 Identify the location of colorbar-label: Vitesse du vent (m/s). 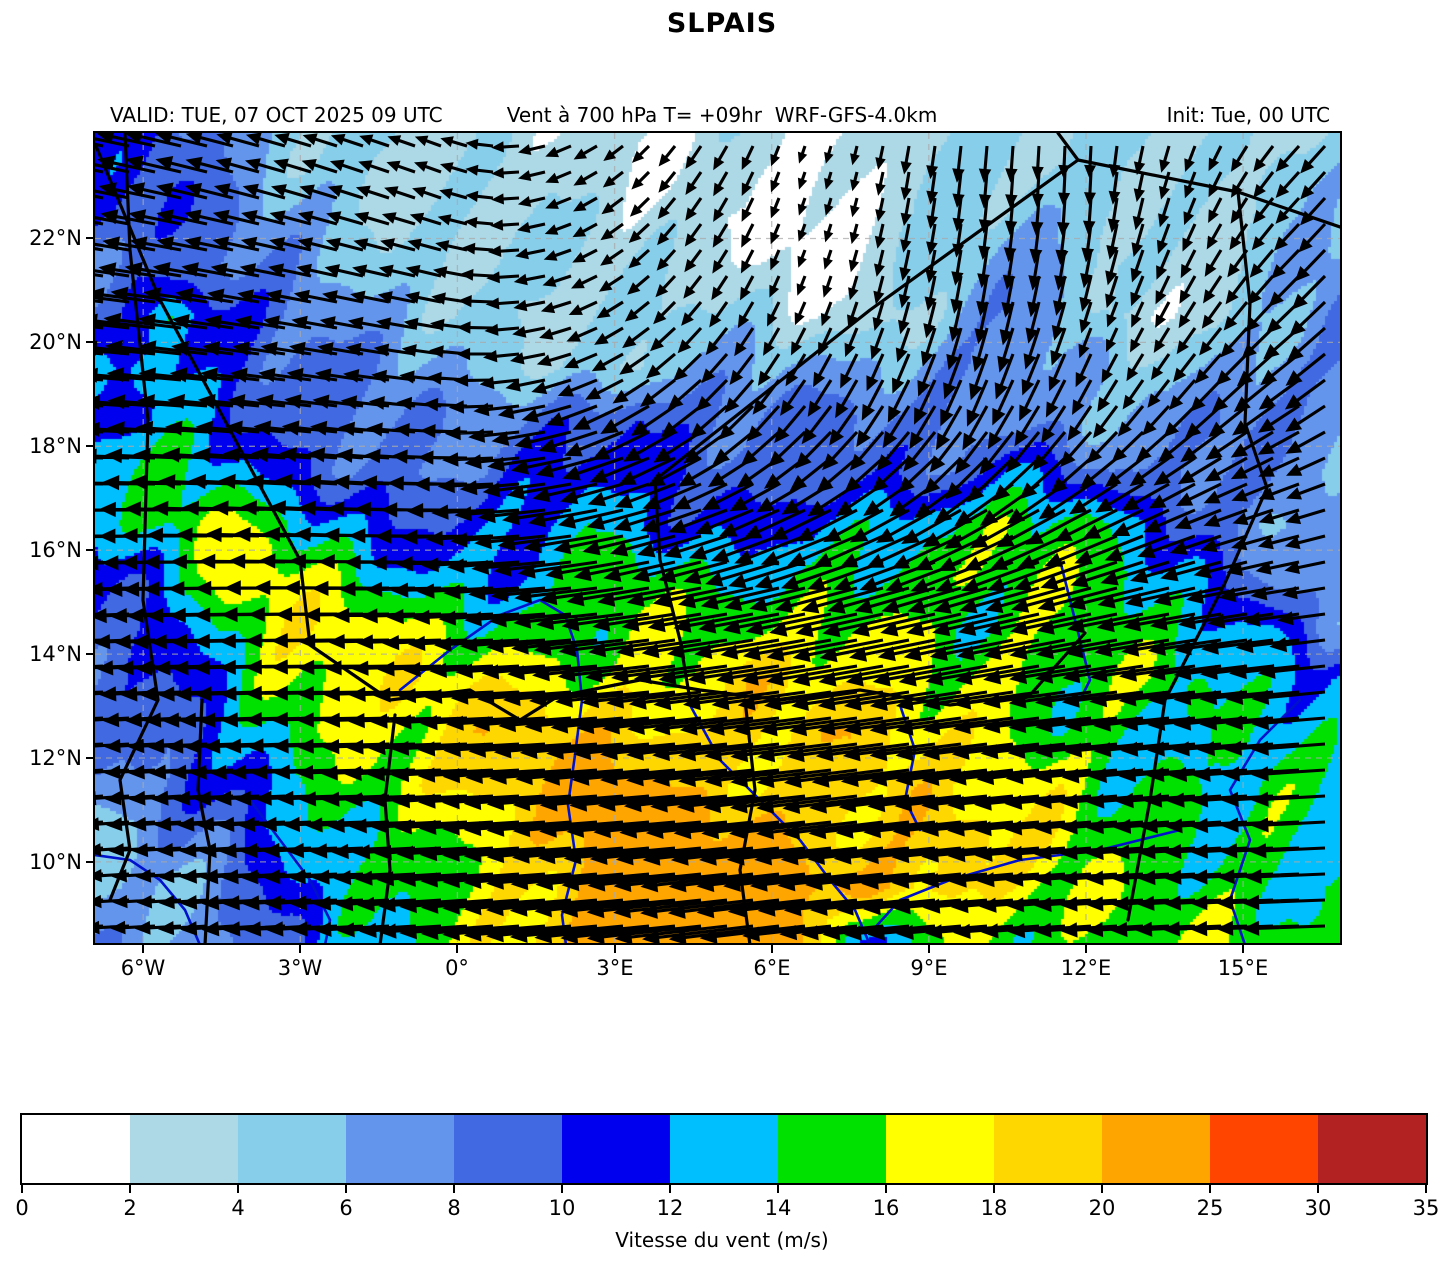
(722, 1240).